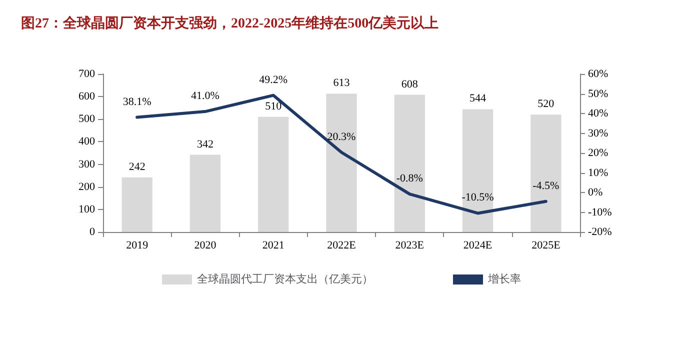  Describe the element at coordinates (273, 106) in the screenshot. I see `data-label: 510` at that location.